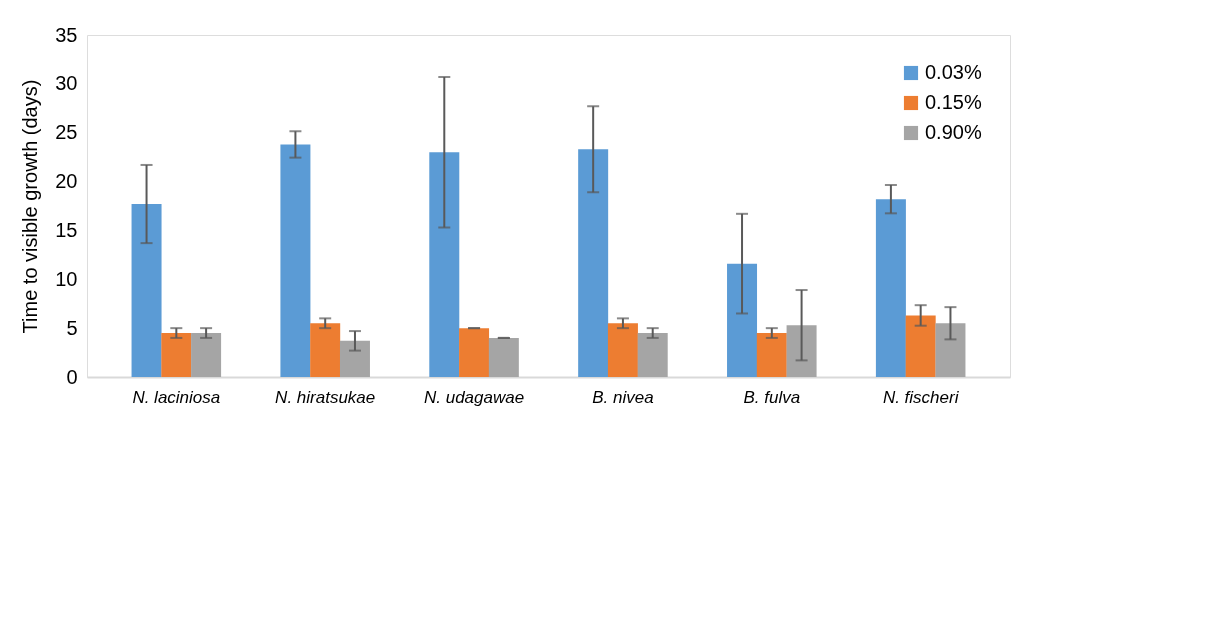 This screenshot has width=1208, height=631. What do you see at coordinates (921, 397) in the screenshot?
I see `x-tick-label: N. fischeri` at bounding box center [921, 397].